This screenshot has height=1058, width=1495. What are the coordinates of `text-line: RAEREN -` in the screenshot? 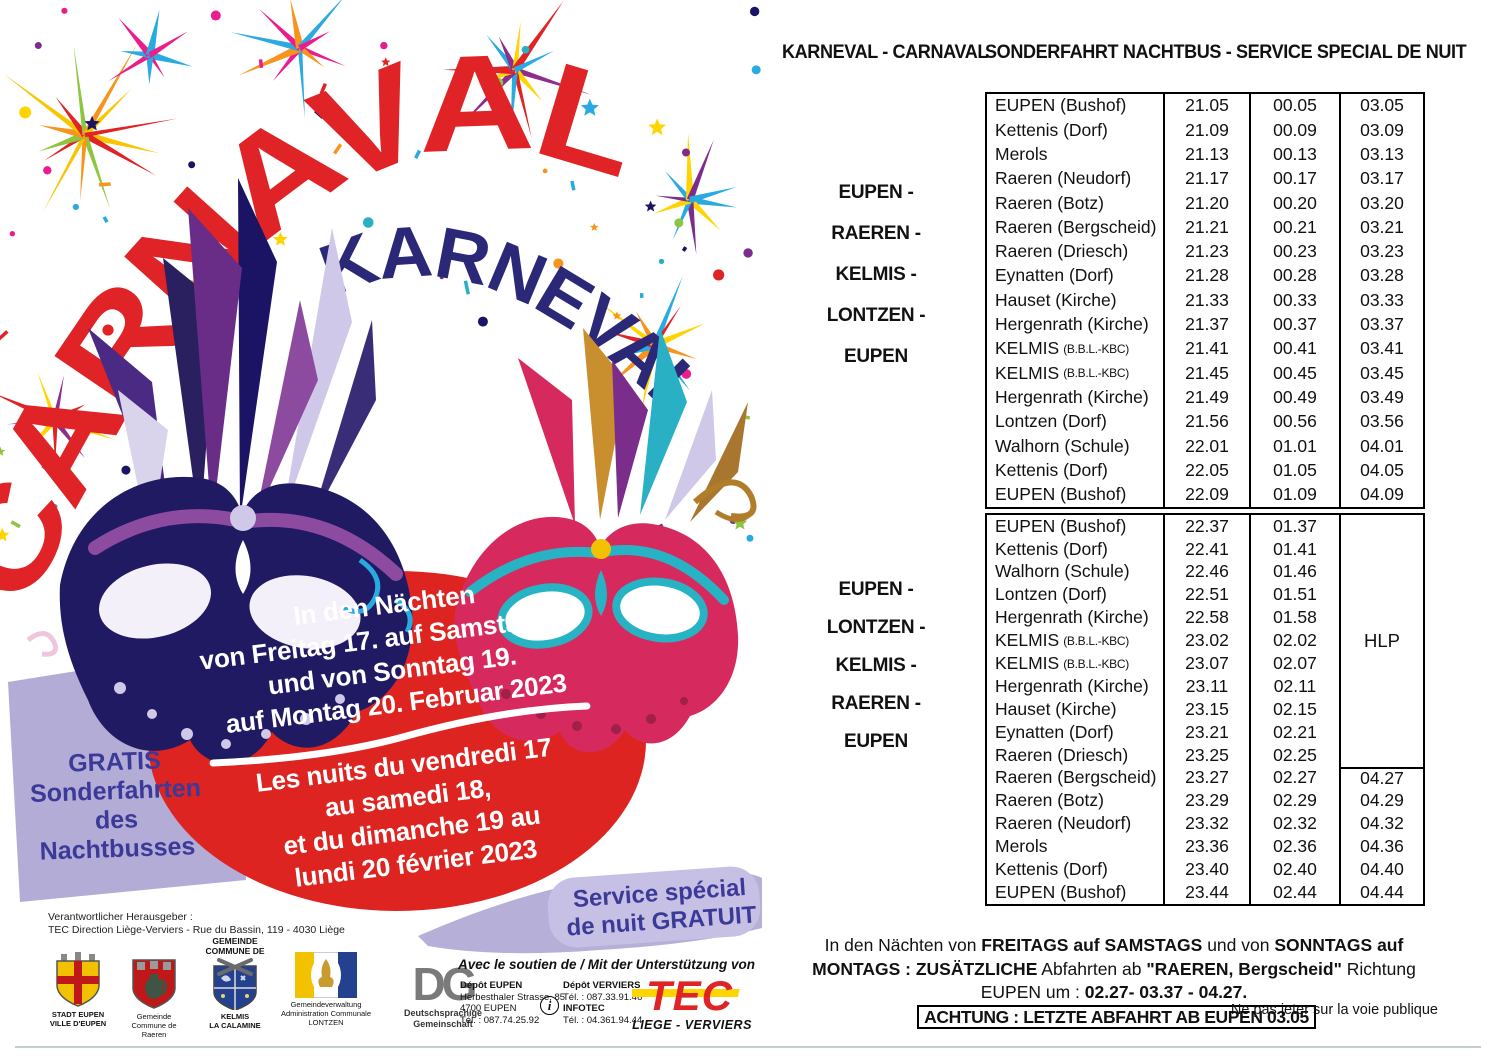 It's located at (876, 233).